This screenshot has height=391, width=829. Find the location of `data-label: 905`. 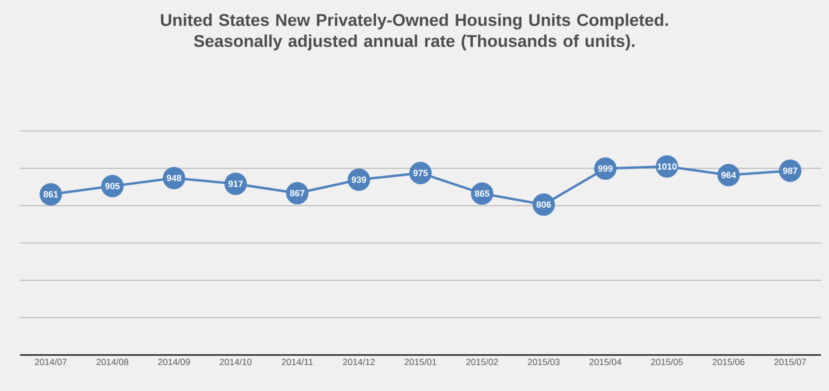

data-label: 905 is located at coordinates (112, 186).